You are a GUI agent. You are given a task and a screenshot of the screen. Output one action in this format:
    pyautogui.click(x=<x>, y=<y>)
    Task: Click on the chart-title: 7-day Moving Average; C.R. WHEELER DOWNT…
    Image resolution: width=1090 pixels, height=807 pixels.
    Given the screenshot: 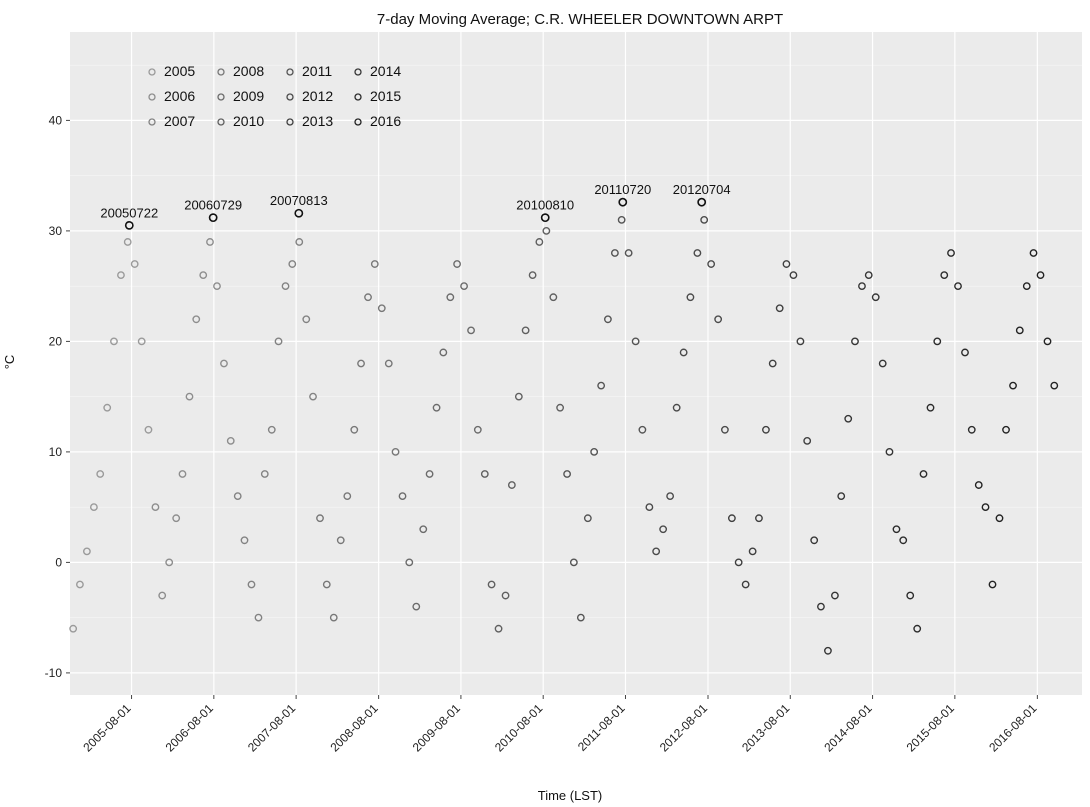 What is the action you would take?
    pyautogui.click(x=580, y=19)
    